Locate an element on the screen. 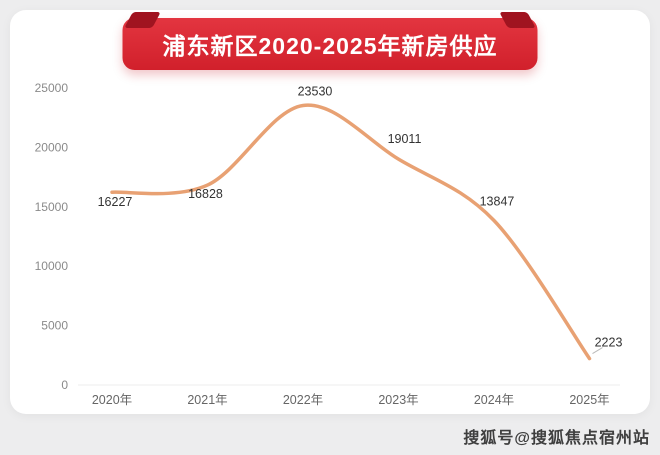 Image resolution: width=660 pixels, height=455 pixels. data-label: 19011 is located at coordinates (405, 139).